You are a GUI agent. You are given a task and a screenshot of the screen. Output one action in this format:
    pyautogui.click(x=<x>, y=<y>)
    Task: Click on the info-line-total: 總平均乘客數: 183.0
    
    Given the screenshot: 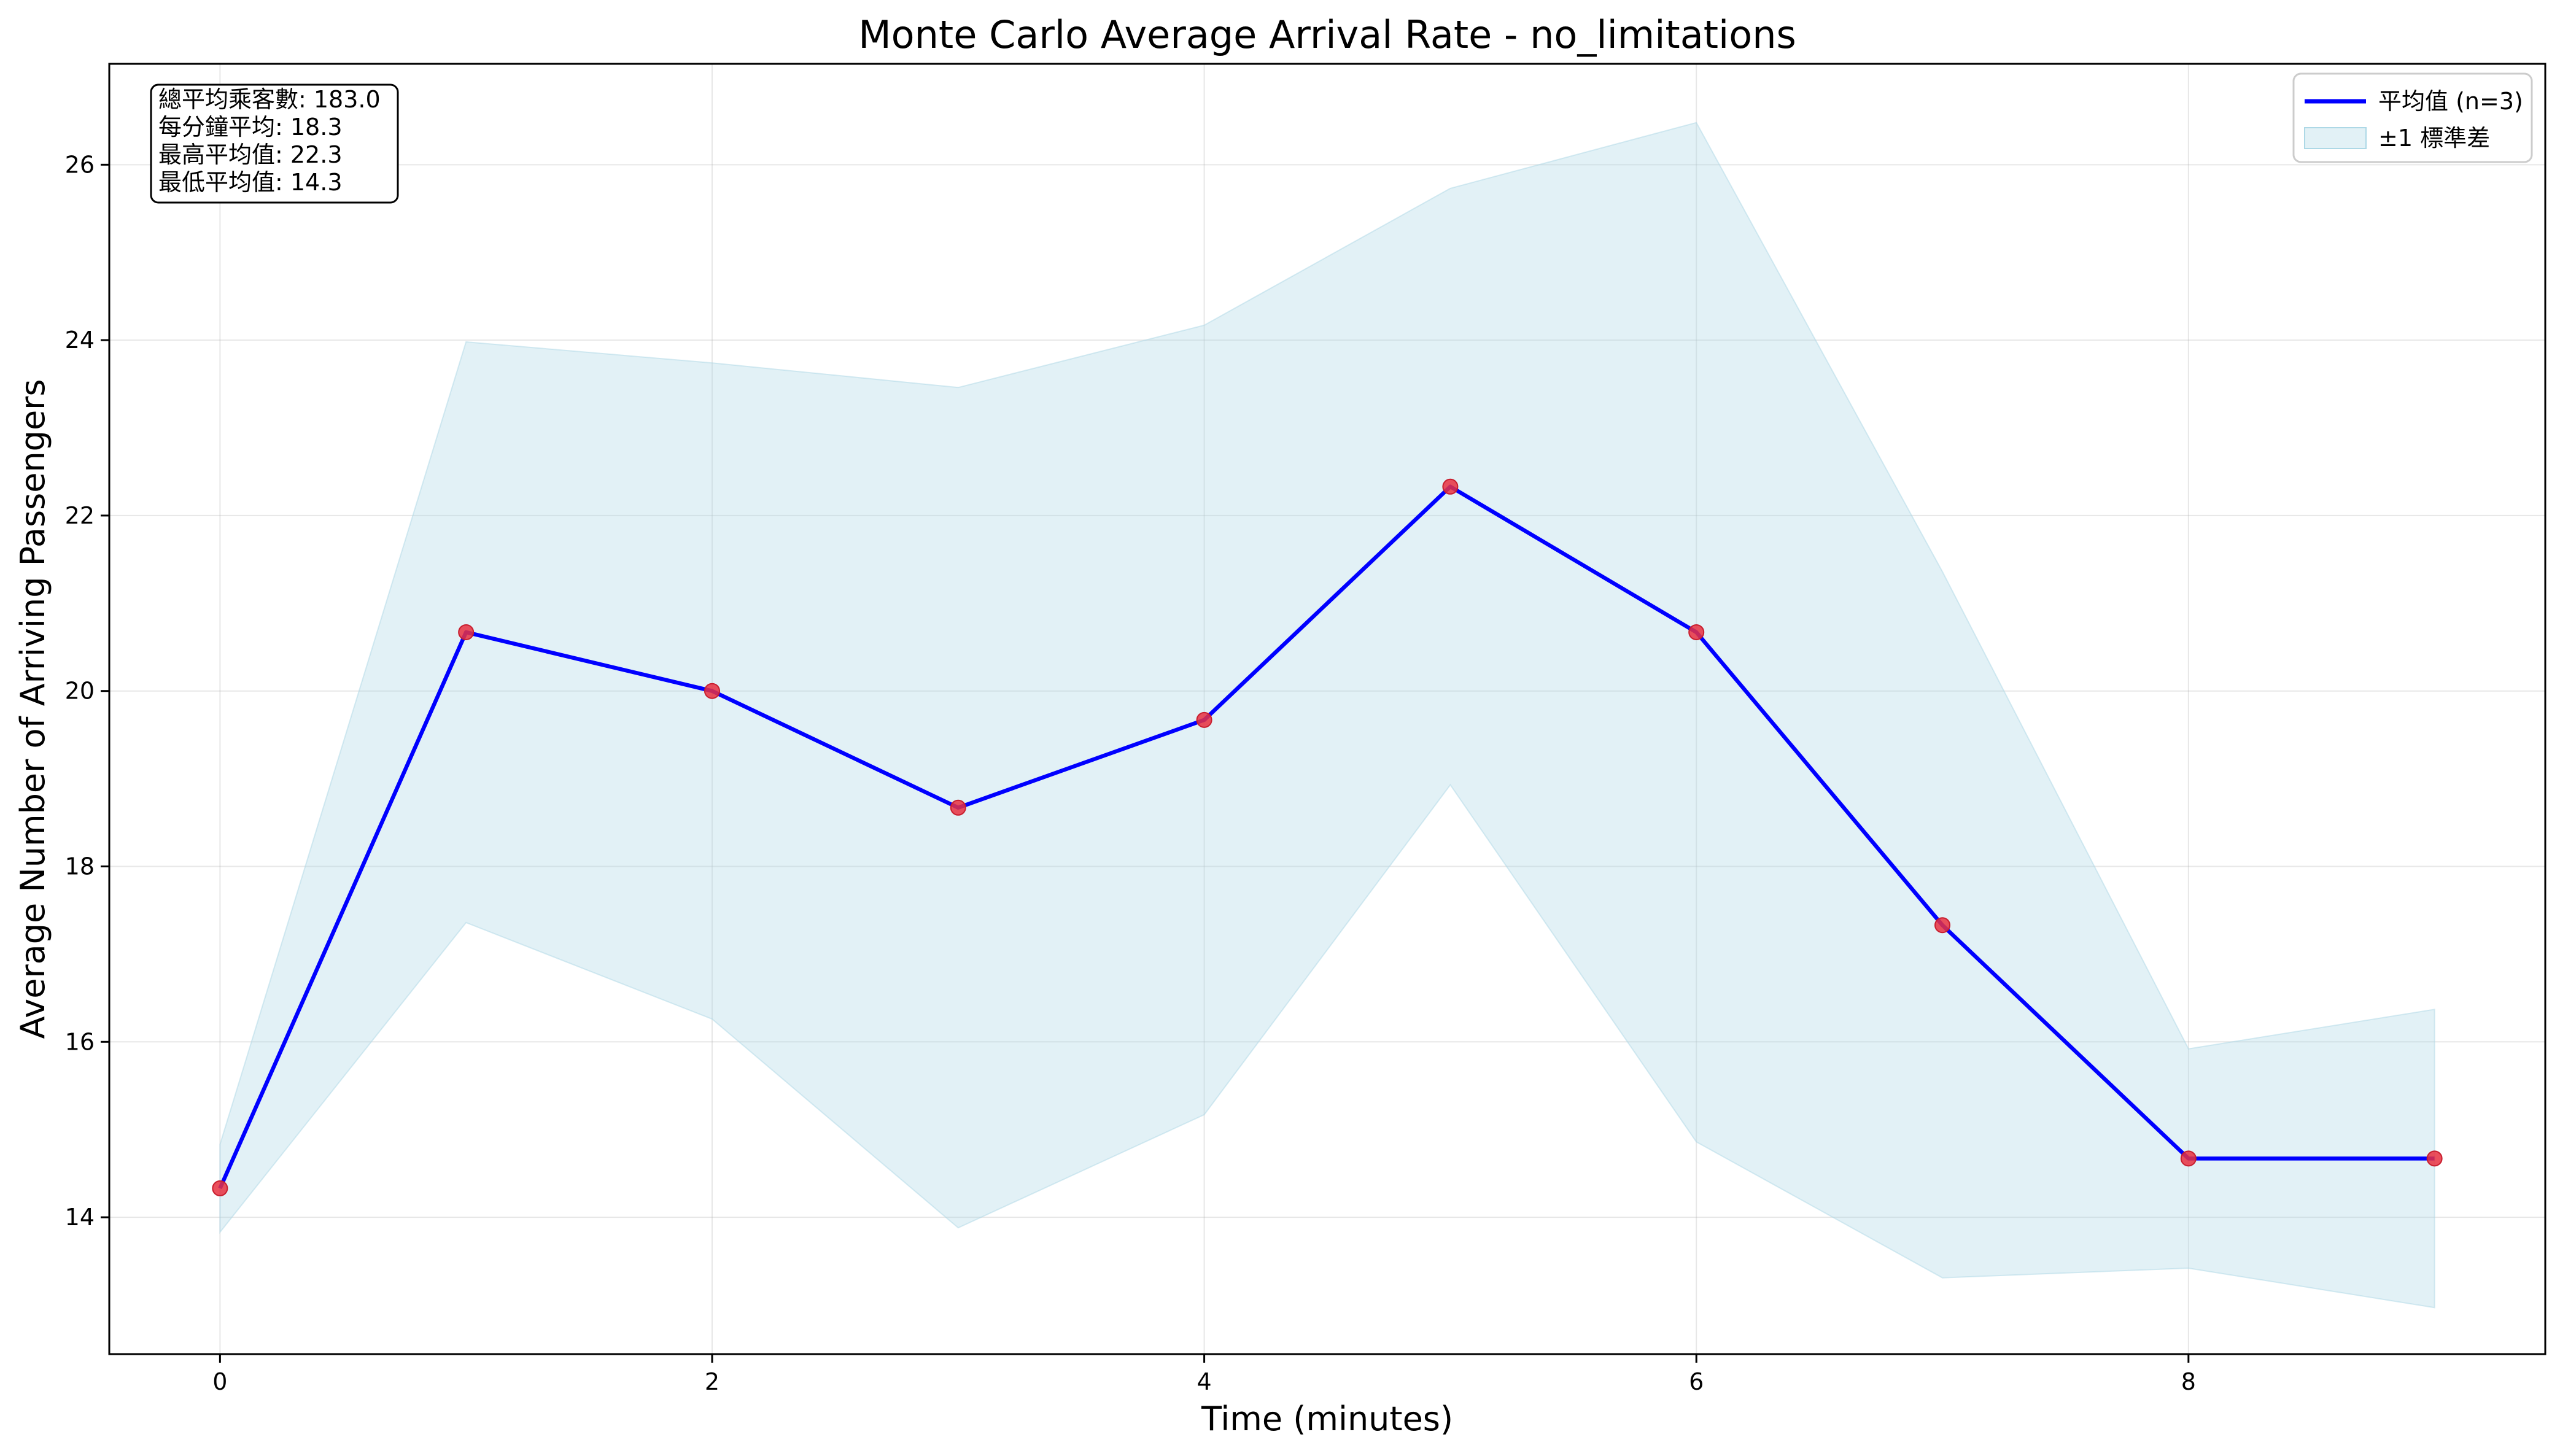 What is the action you would take?
    pyautogui.click(x=269, y=99)
    